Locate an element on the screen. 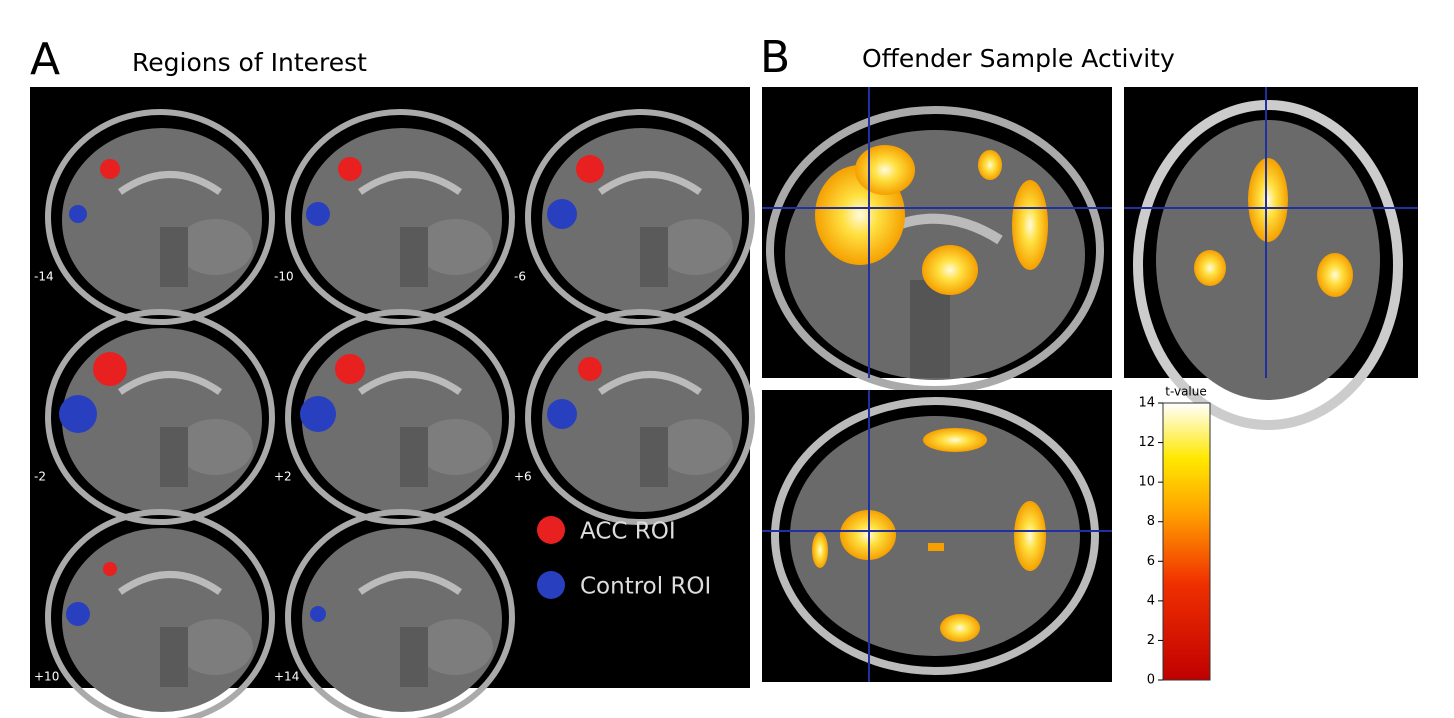 This screenshot has width=1454, height=718. brain-slice: +10 is located at coordinates (154, 613).